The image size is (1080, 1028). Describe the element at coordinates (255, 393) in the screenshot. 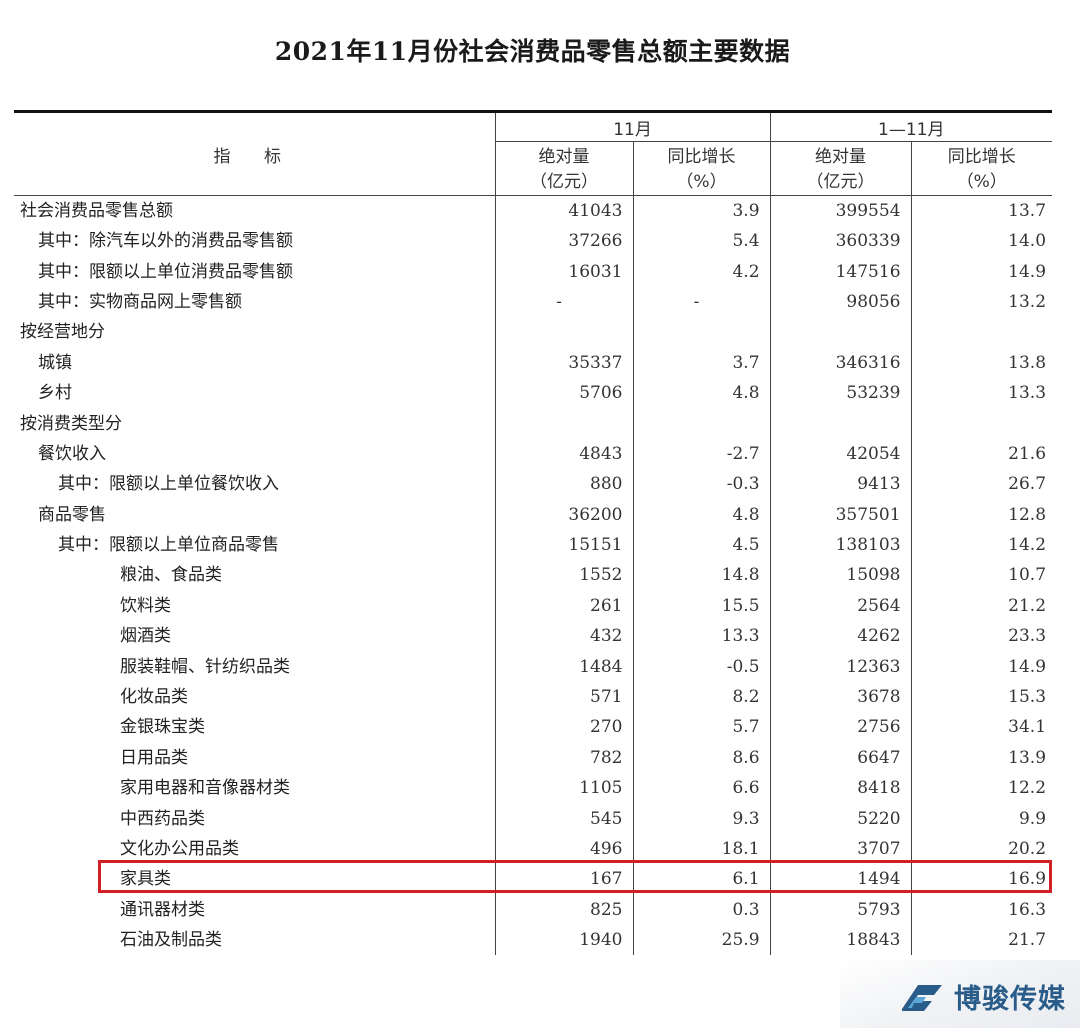

I see `row-label: 乡村` at that location.